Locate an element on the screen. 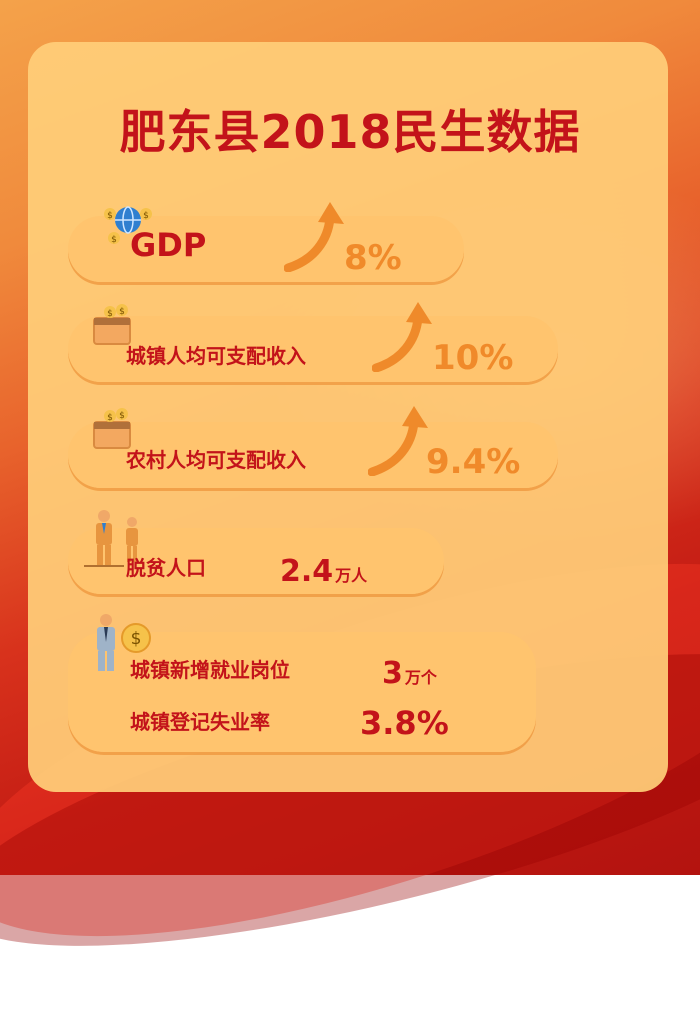 The width and height of the screenshot is (700, 1013). stat-row-employment is located at coordinates (302, 692).